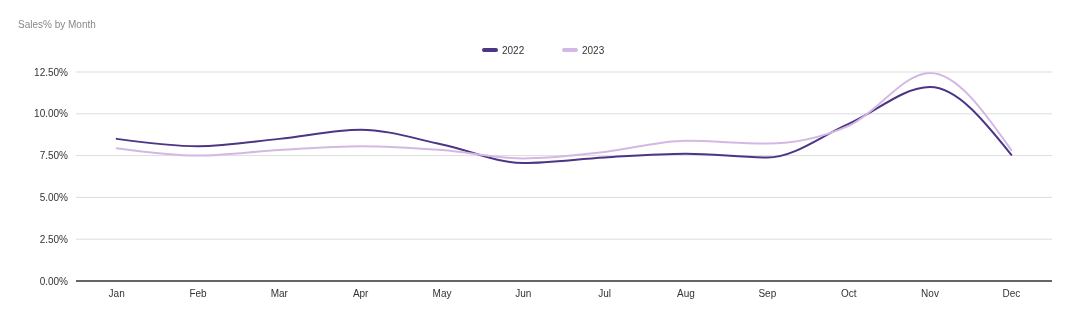 Image resolution: width=1080 pixels, height=325 pixels. What do you see at coordinates (848, 293) in the screenshot?
I see `x-tick-label: Oct` at bounding box center [848, 293].